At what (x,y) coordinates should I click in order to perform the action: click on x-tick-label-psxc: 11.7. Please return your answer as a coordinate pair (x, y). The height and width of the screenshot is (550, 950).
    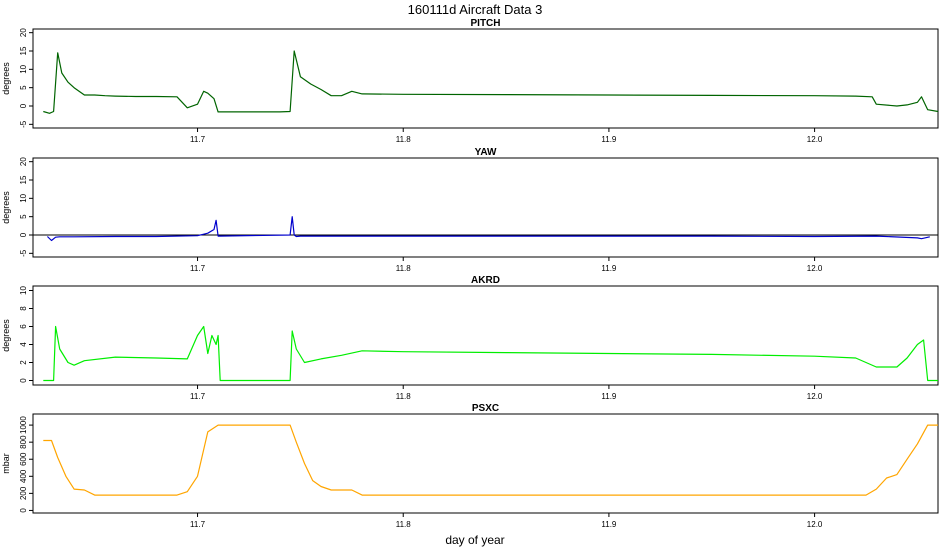
    Looking at the image, I should click on (198, 524).